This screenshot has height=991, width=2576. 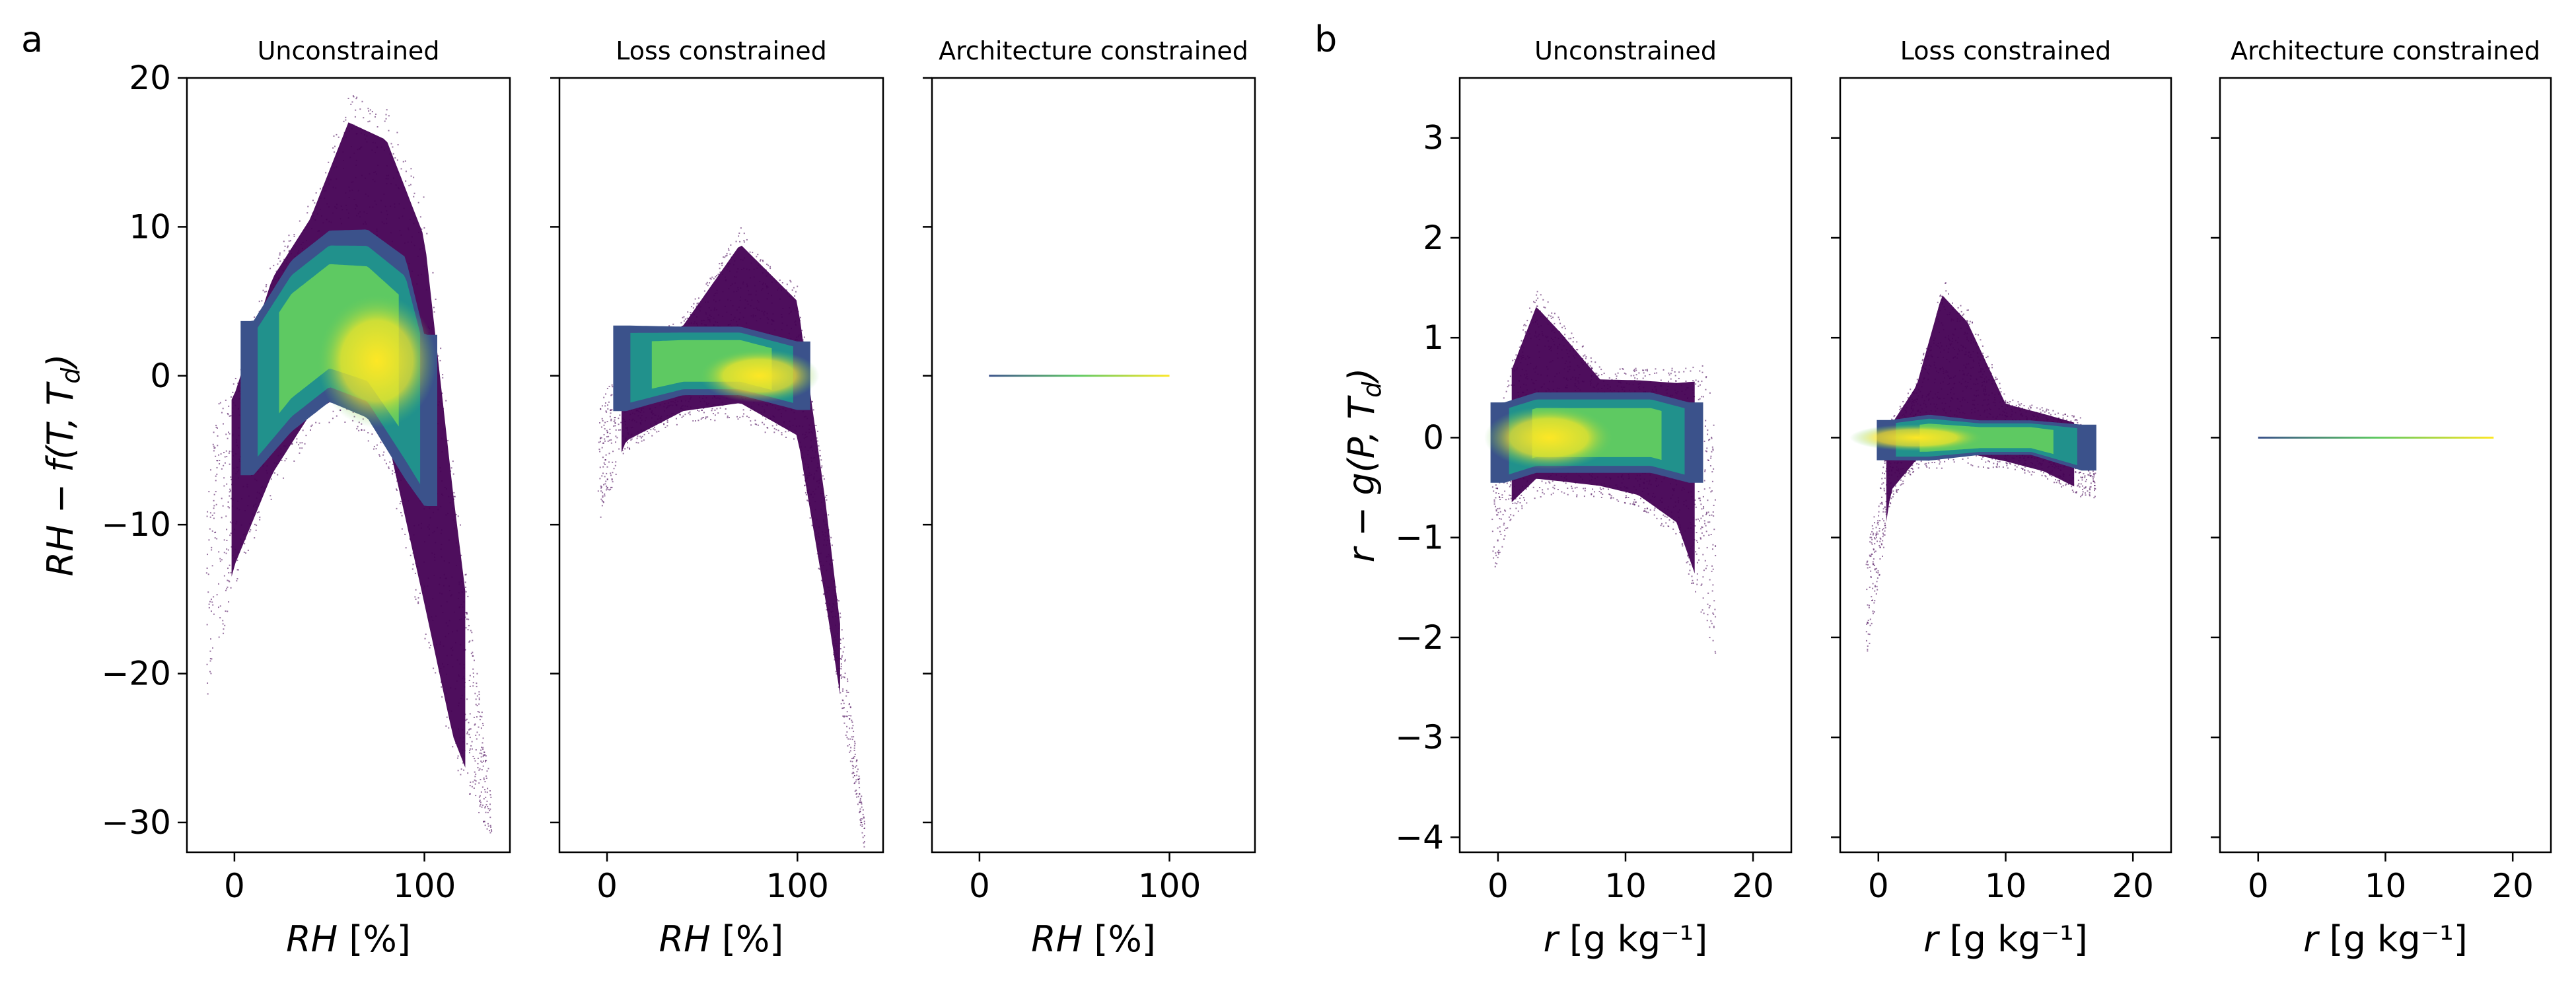 I want to click on panel-letter-a: a, so click(x=32, y=39).